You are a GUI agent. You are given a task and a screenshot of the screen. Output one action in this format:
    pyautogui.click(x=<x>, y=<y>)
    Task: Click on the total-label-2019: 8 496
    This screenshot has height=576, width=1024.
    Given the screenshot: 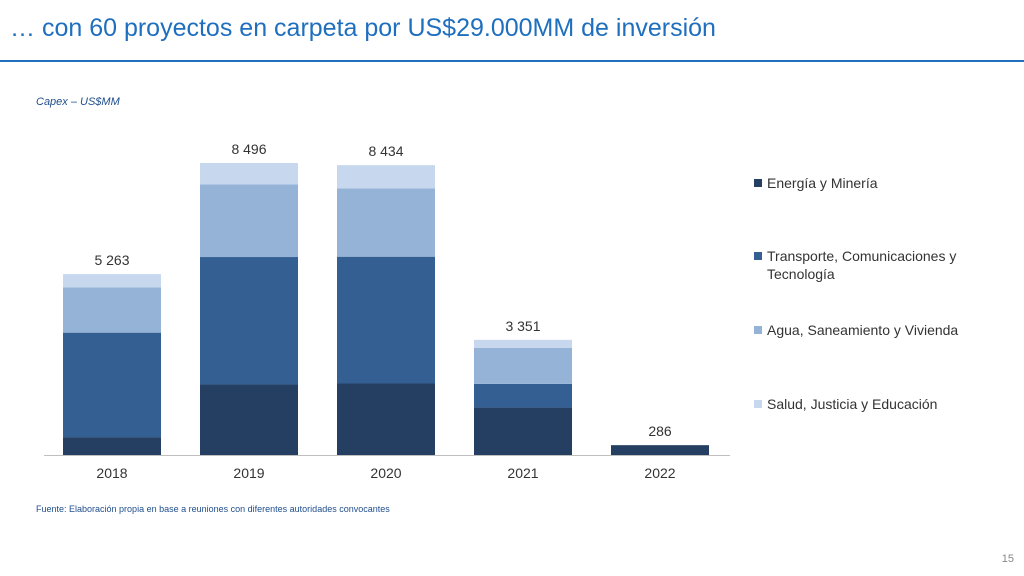 What is the action you would take?
    pyautogui.click(x=248, y=149)
    